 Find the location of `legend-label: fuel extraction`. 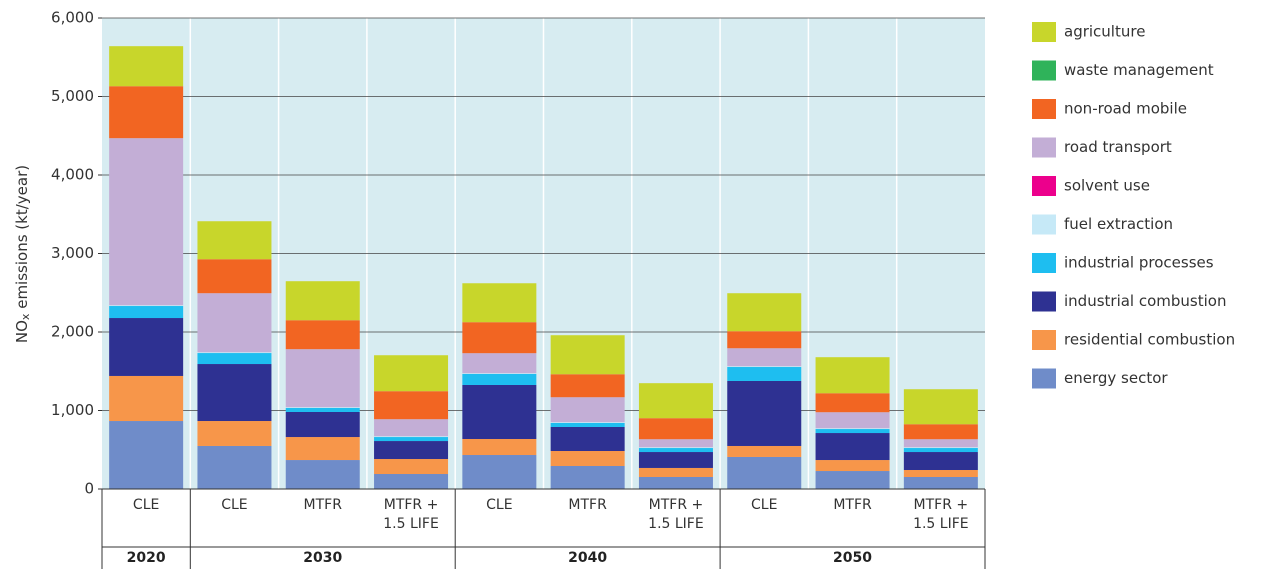

legend-label: fuel extraction is located at coordinates (1118, 224).